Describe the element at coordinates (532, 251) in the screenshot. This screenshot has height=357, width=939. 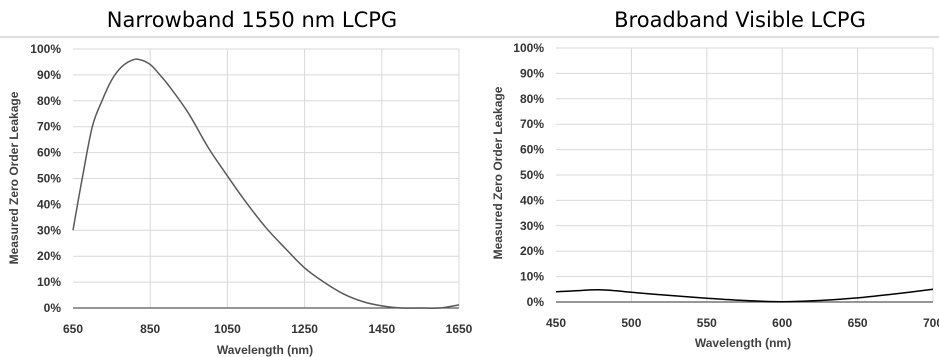
I see `y-tick-label-broadband: 20%` at that location.